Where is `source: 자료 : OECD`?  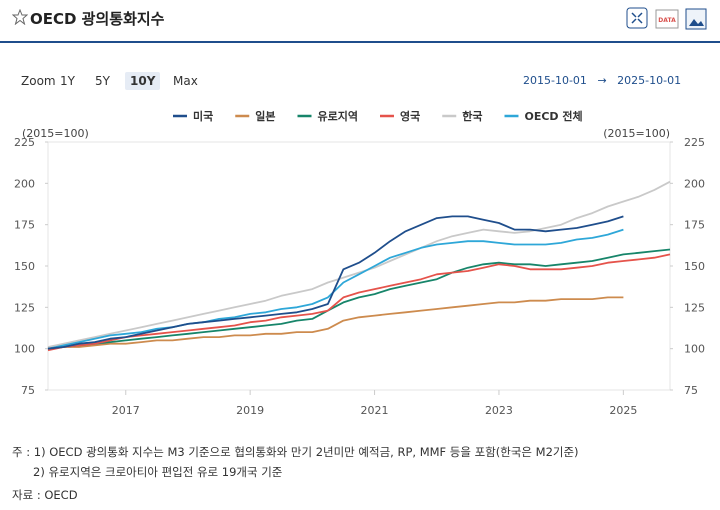 source: 자료 : OECD is located at coordinates (45, 495).